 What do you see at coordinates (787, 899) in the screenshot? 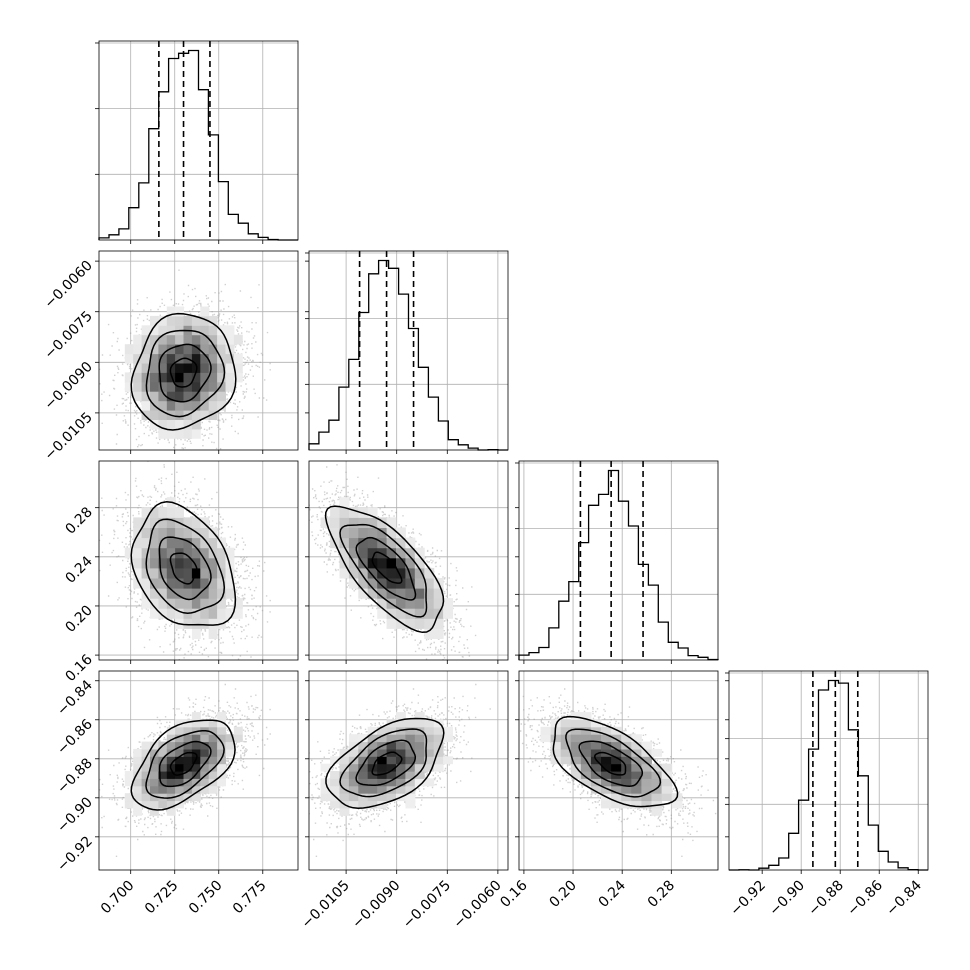
I see `x-tick-label: −0.90` at bounding box center [787, 899].